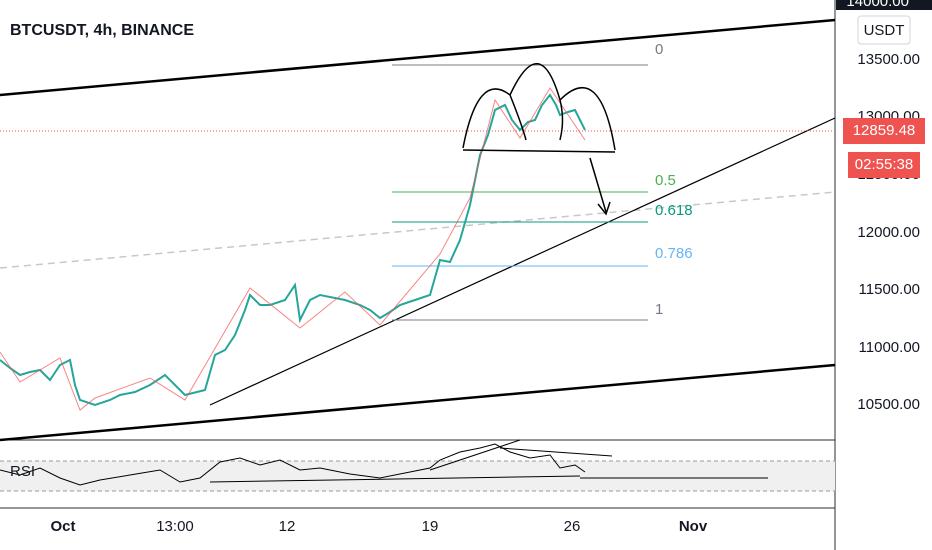 This screenshot has height=550, width=932. Describe the element at coordinates (287, 526) in the screenshot. I see `time-label: 12` at that location.